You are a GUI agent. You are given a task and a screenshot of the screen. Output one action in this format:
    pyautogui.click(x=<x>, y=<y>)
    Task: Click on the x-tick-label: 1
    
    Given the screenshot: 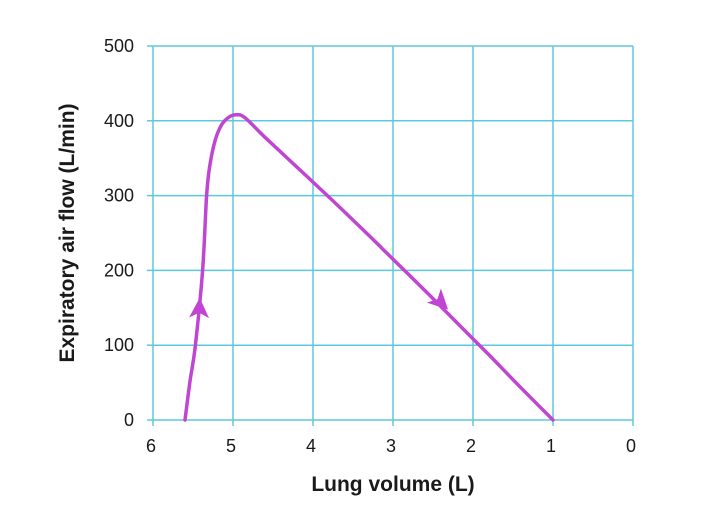 What is the action you would take?
    pyautogui.click(x=551, y=446)
    